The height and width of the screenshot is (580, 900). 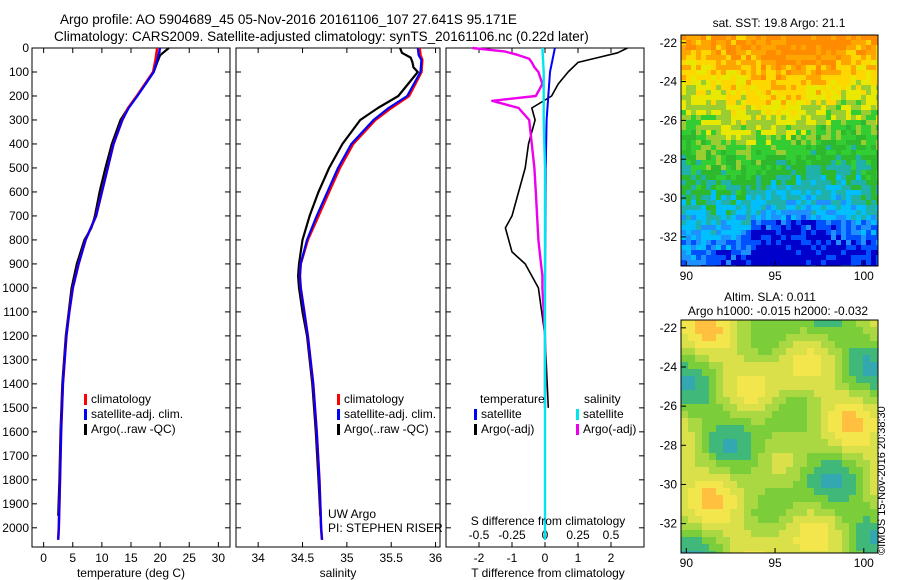 I want to click on sal-legend-sat-label: satellite-adj. clim., so click(x=390, y=414).